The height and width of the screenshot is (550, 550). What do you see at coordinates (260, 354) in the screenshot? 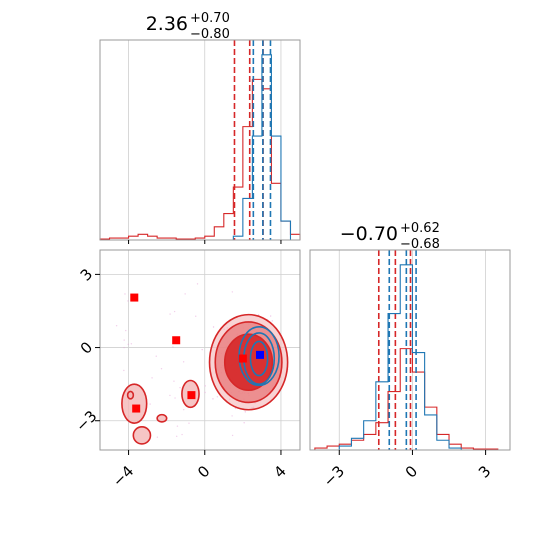
I see `blue-marker` at bounding box center [260, 354].